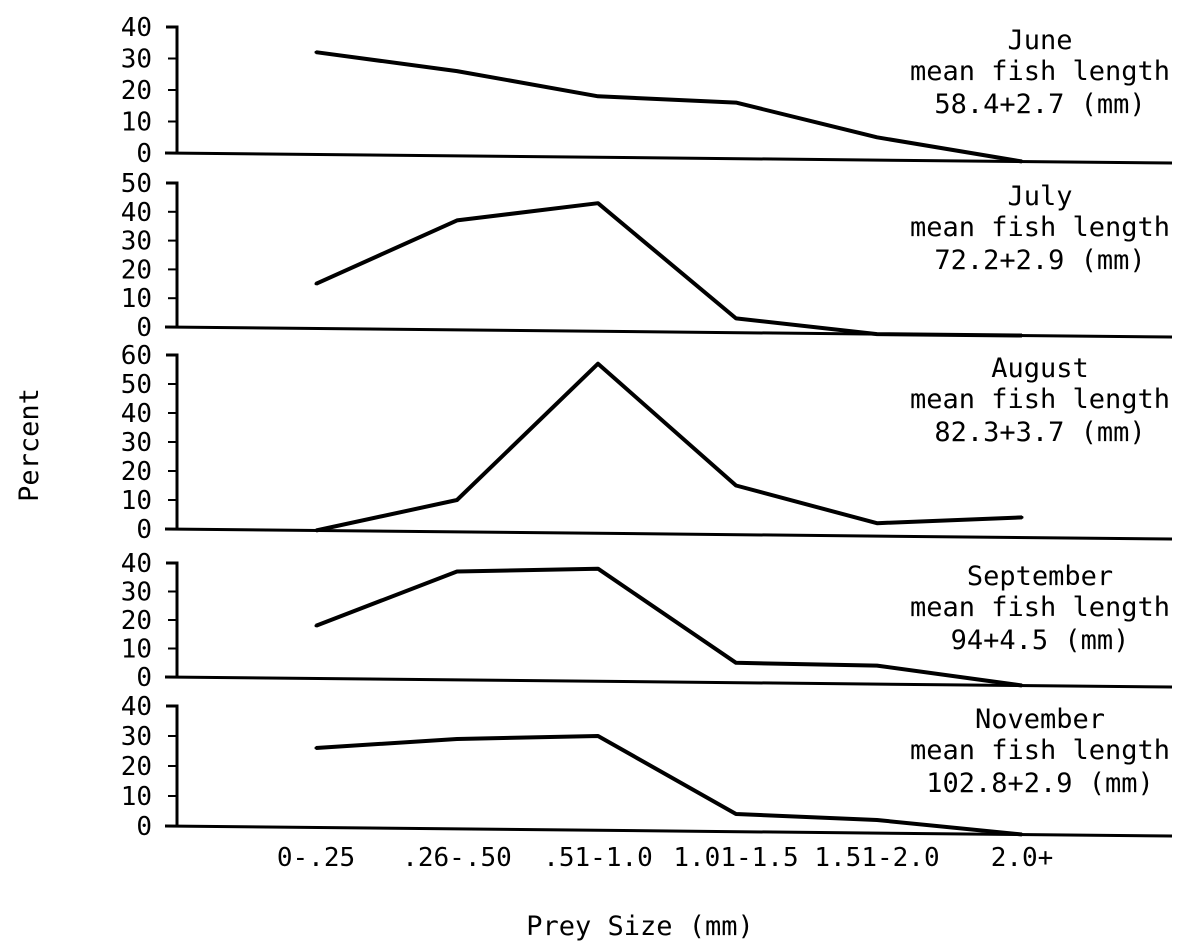 The image size is (1199, 951). I want to click on panel-month-label: July, so click(1039, 196).